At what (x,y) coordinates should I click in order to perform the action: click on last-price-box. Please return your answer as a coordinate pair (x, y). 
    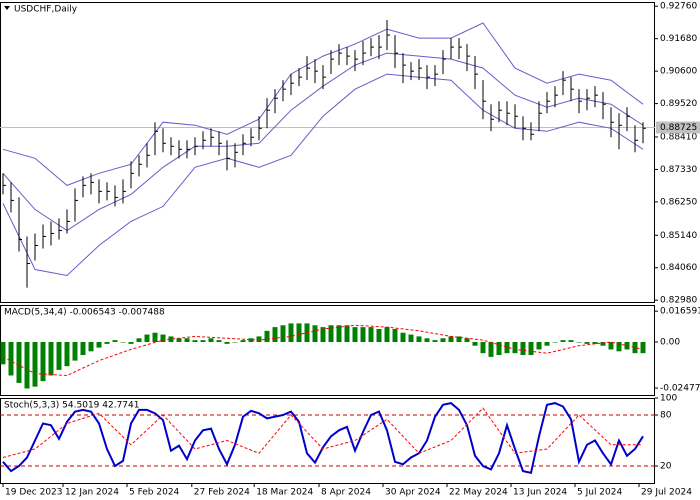
    Looking at the image, I should click on (678, 127).